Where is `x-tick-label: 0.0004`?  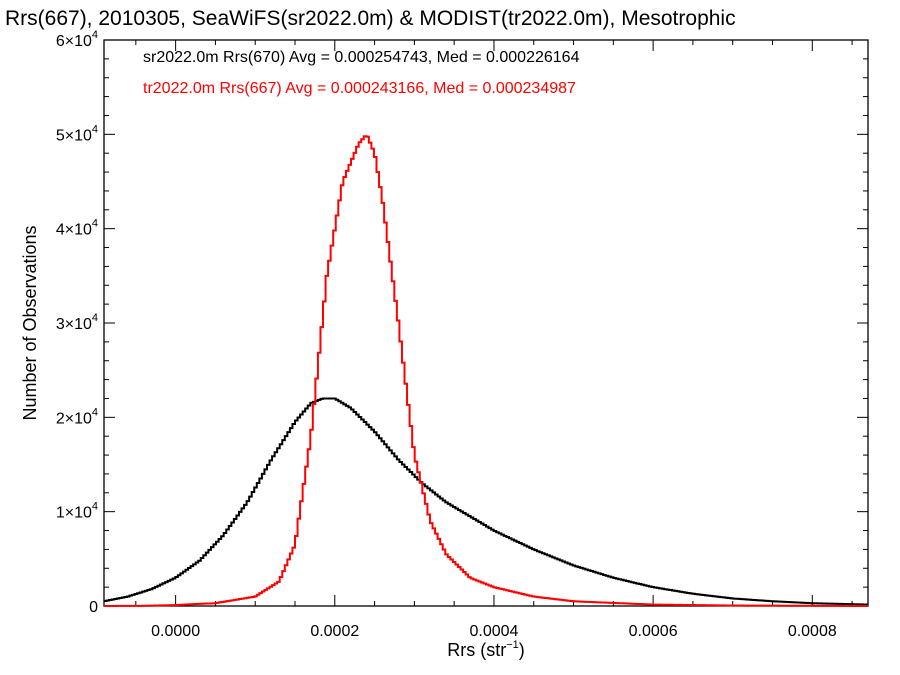
x-tick-label: 0.0004 is located at coordinates (493, 631).